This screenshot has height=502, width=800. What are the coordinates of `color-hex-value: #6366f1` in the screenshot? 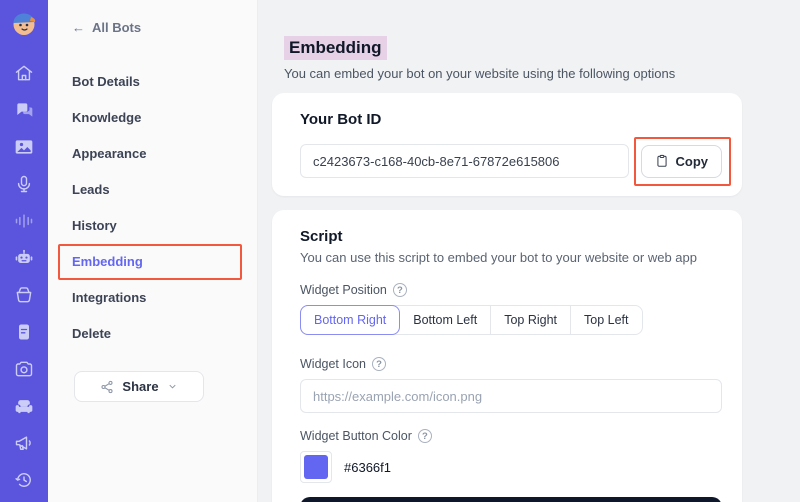 It's located at (367, 467).